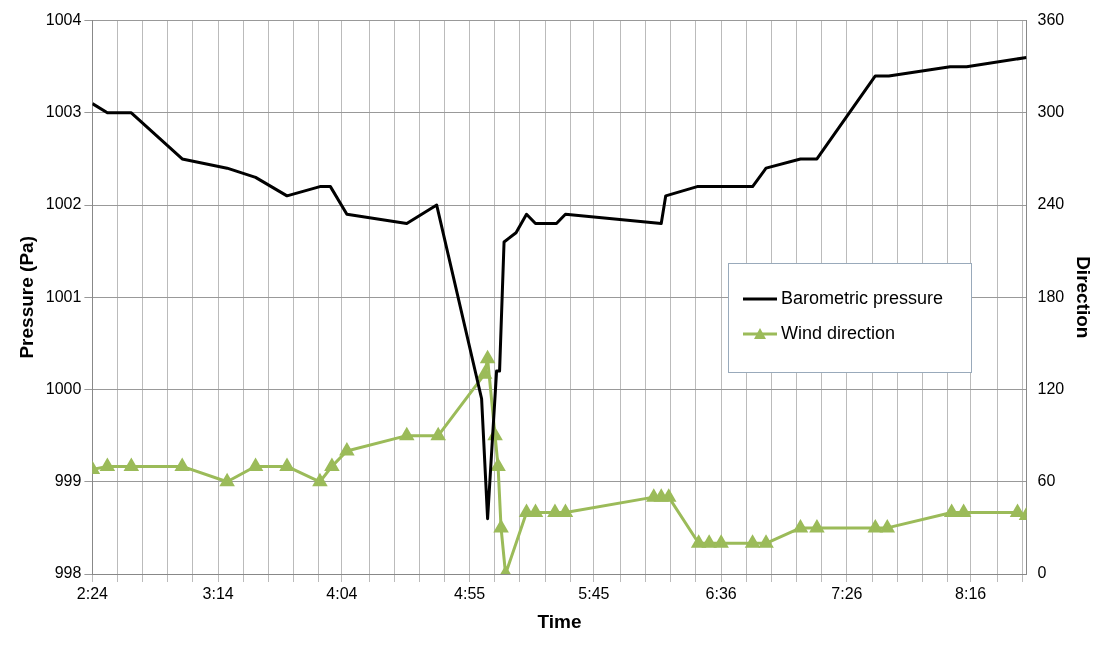  Describe the element at coordinates (1046, 481) in the screenshot. I see `y2-tick-label: 60` at that location.